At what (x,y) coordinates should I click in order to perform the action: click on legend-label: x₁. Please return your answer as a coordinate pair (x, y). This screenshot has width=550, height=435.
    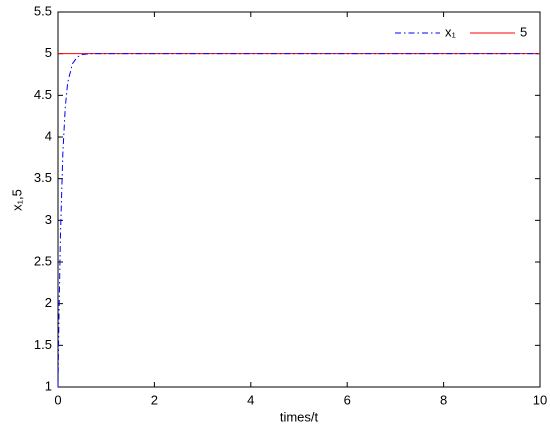
    Looking at the image, I should click on (451, 31).